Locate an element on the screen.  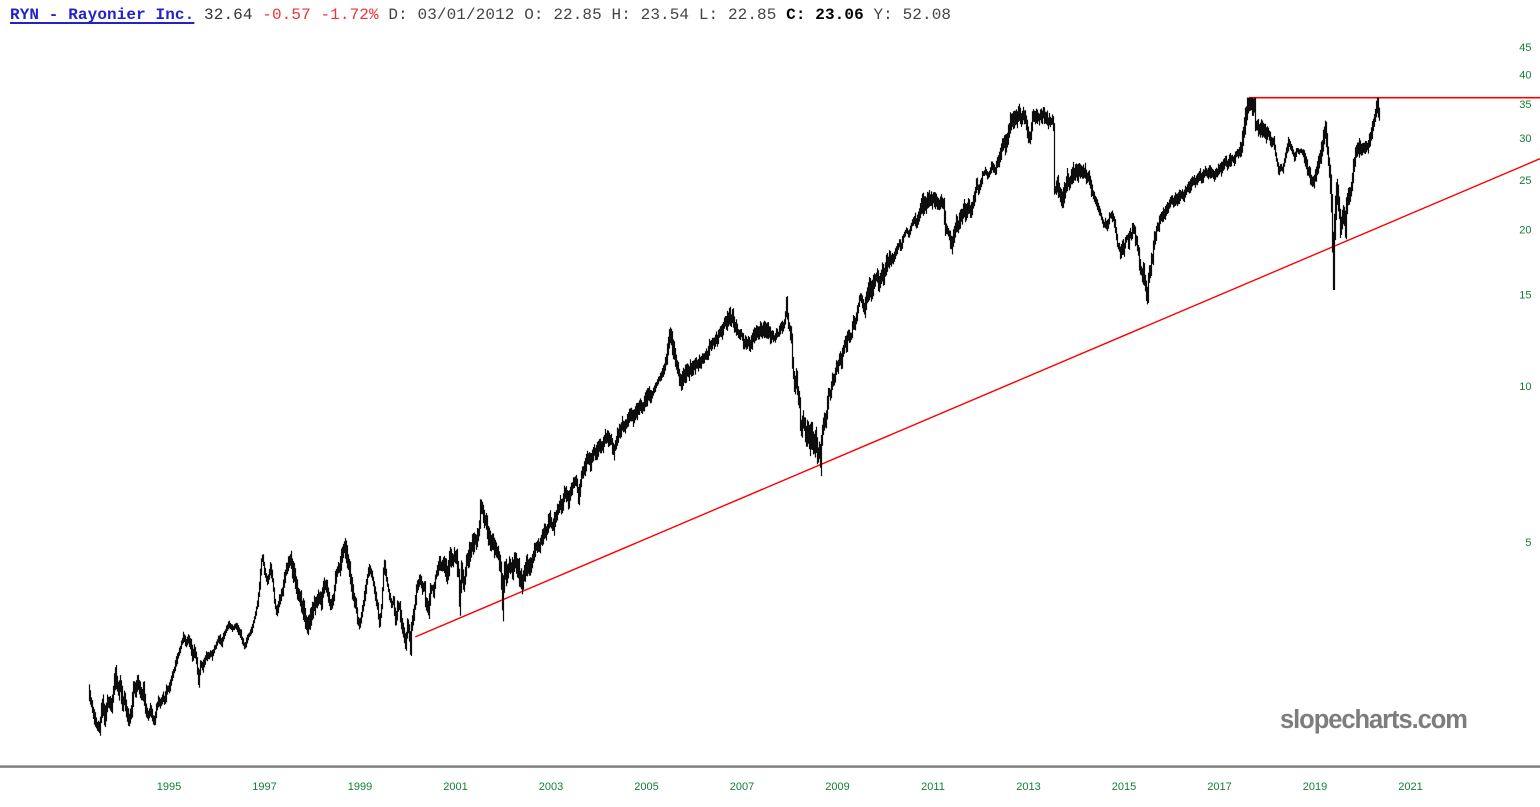
svg-text: 1997 is located at coordinates (264, 787).